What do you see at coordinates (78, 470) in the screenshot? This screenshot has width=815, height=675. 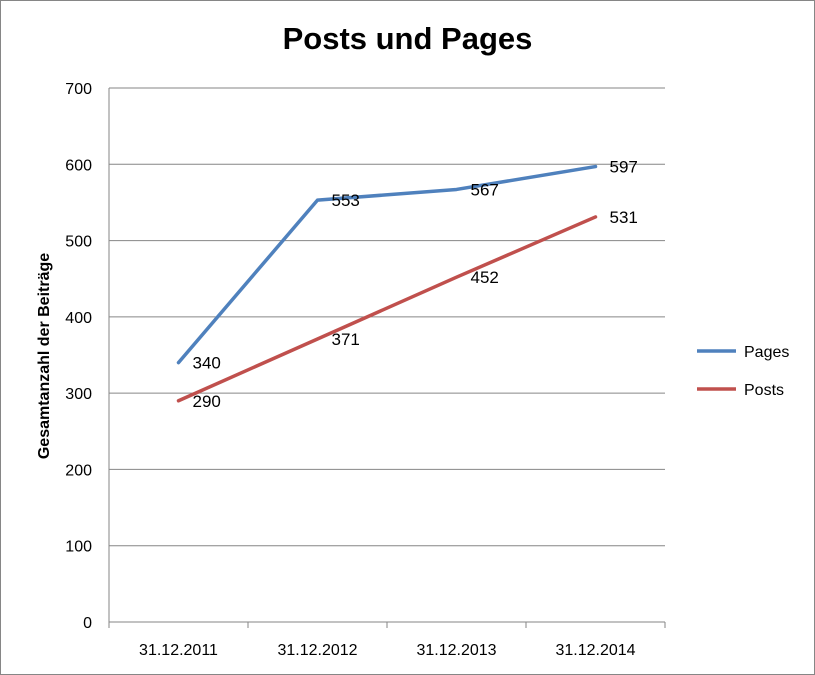 I see `y-tick-label: 200` at bounding box center [78, 470].